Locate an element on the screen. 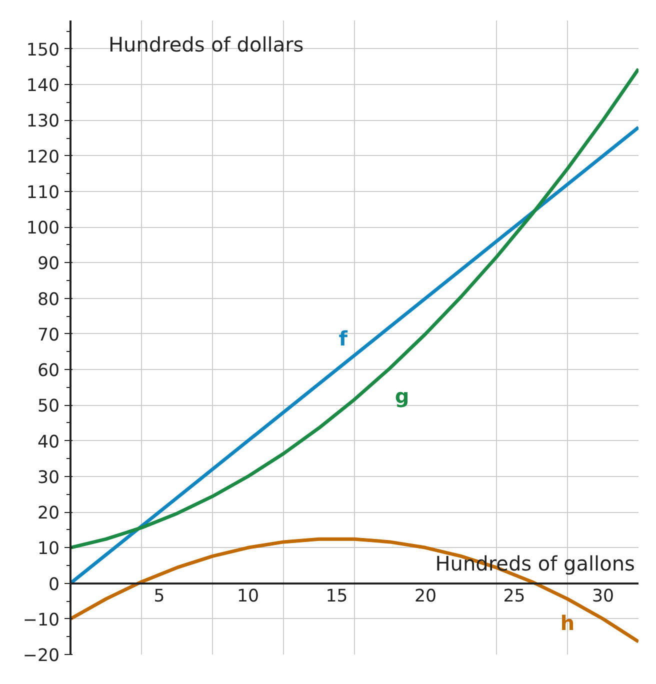 Image resolution: width=656 pixels, height=684 pixels. y-tick-label: 130 is located at coordinates (43, 122).